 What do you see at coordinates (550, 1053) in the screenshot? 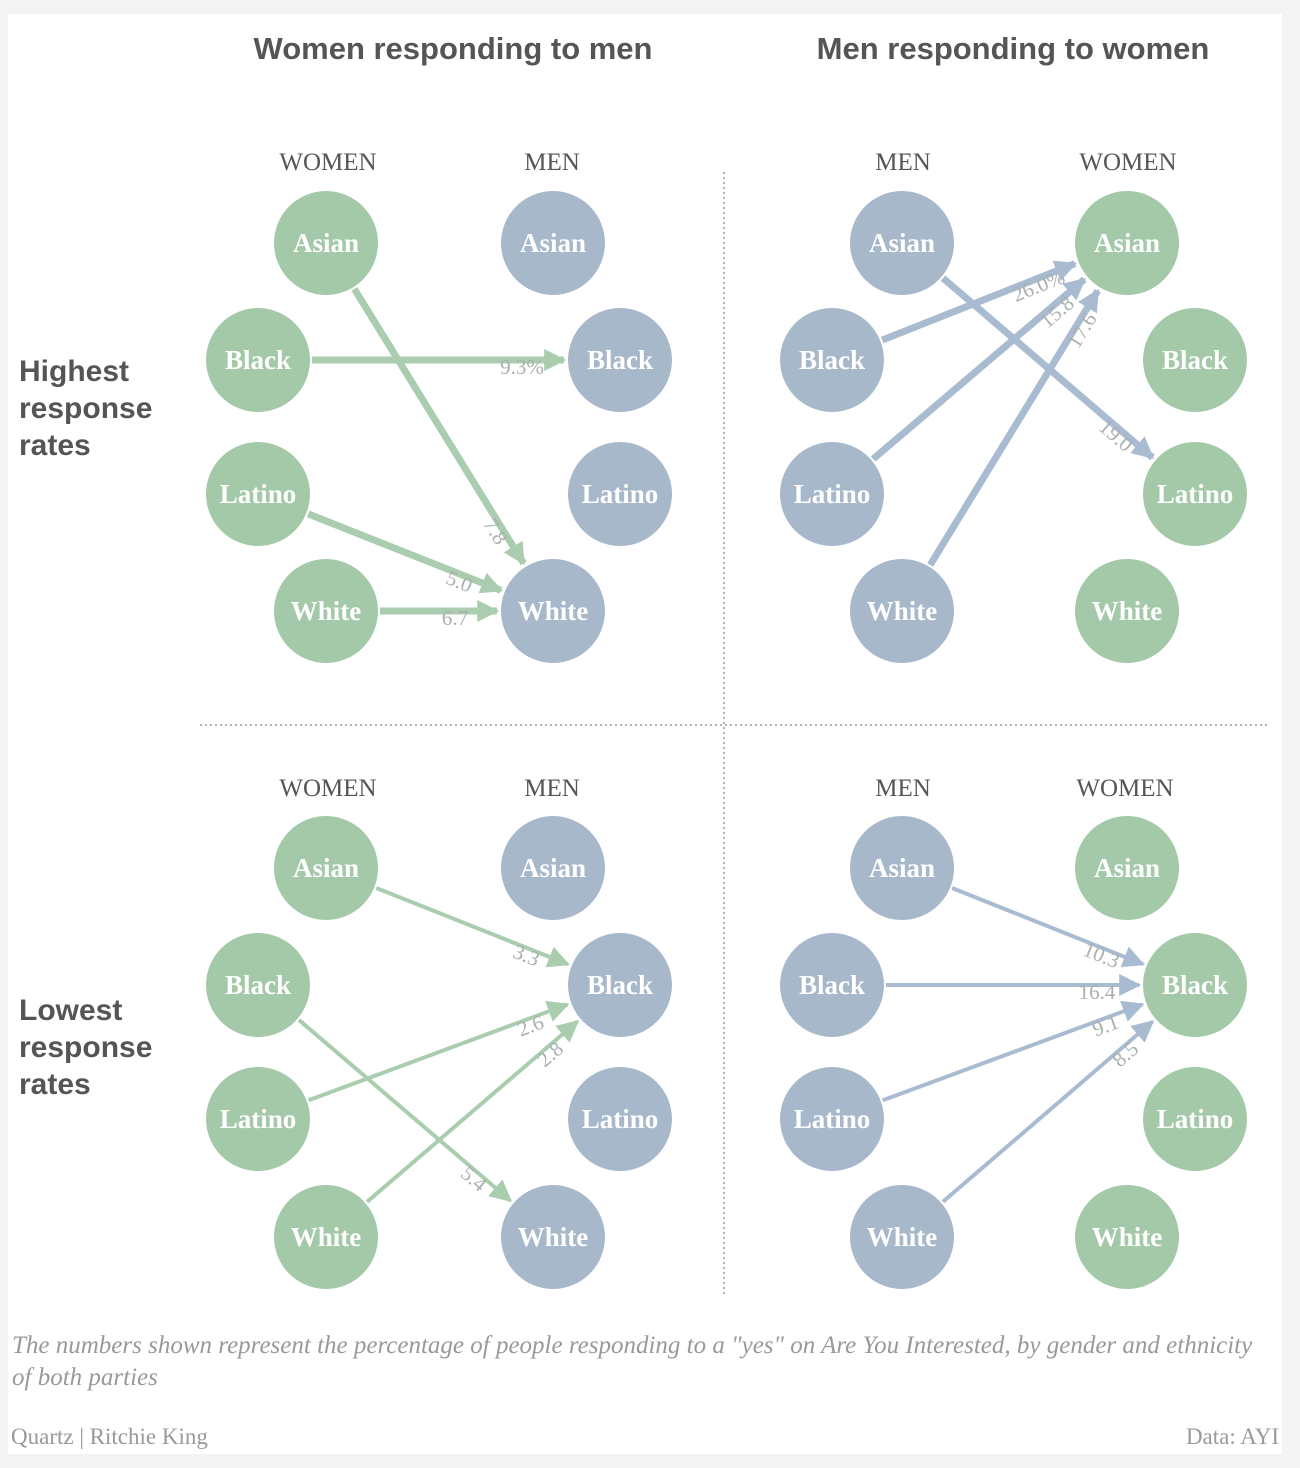
I see `flow-value-white-to-black: 2.8` at bounding box center [550, 1053].